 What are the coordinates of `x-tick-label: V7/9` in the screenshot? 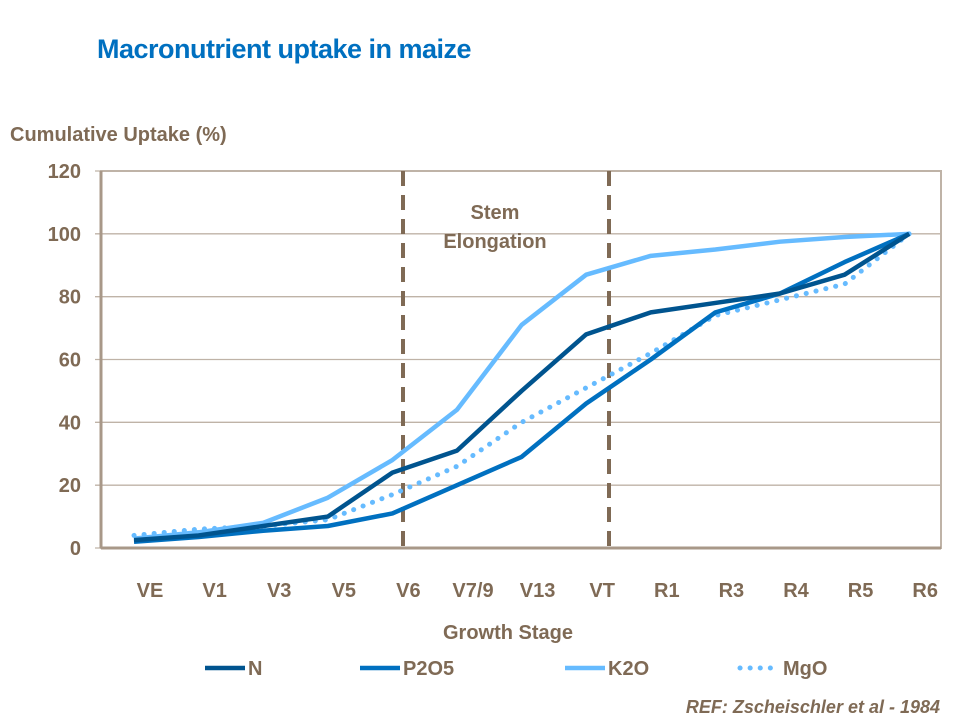 It's located at (472, 591).